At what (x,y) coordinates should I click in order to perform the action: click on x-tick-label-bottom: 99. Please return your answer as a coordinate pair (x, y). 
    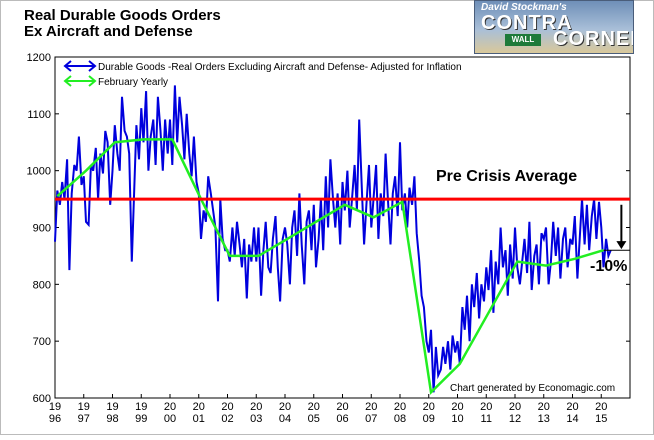
    Looking at the image, I should click on (141, 419).